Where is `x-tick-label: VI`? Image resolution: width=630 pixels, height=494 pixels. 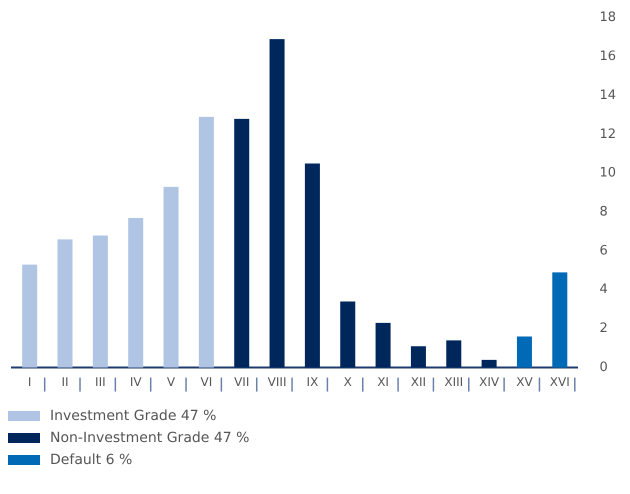
x-tick-label: VI is located at coordinates (206, 381).